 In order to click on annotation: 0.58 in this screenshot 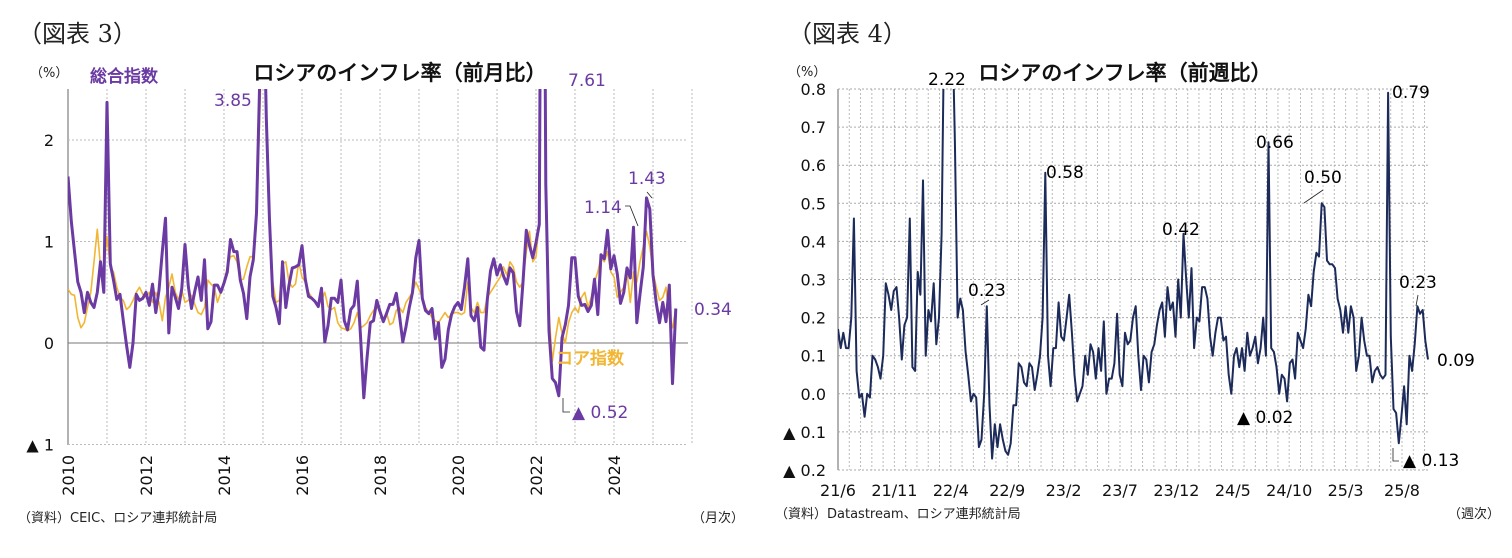, I will do `click(1065, 173)`.